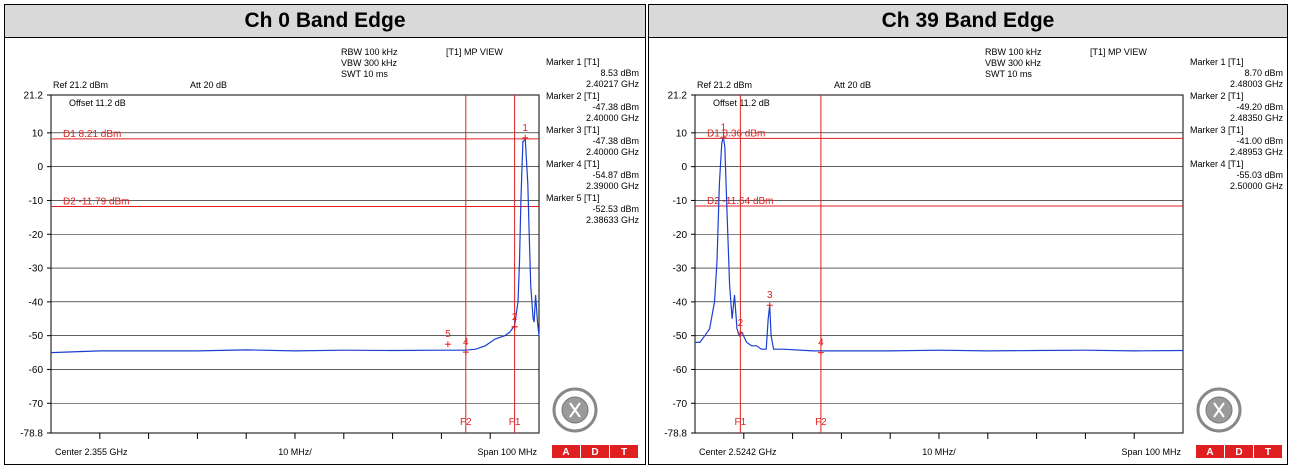 This screenshot has width=1292, height=469. I want to click on marker-readout-frequency: 2.39000 GHz, so click(613, 186).